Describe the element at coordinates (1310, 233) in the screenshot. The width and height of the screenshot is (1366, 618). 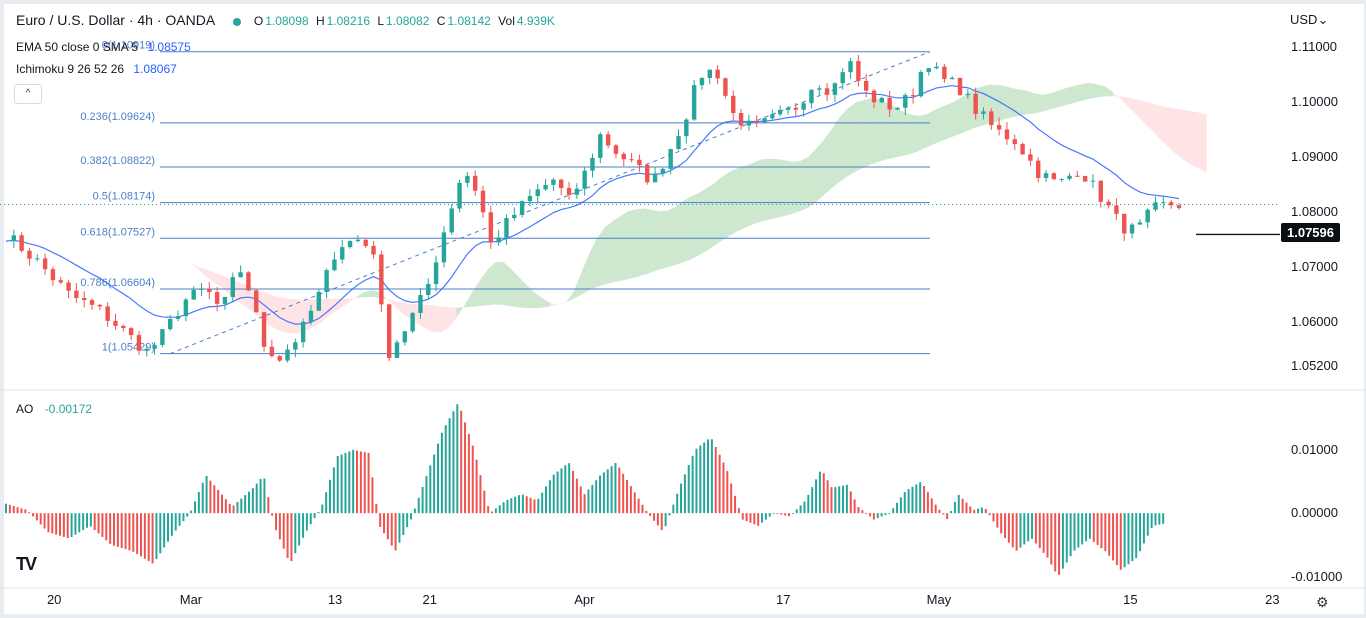
I see `current-price-badge: 1.07596` at that location.